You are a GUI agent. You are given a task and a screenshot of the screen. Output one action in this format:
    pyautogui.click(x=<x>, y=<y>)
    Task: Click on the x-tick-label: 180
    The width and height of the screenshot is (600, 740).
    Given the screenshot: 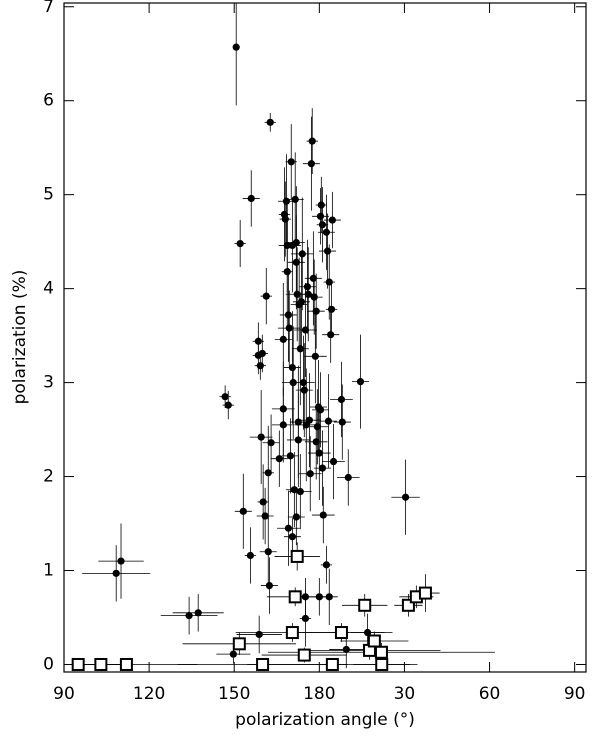 What is the action you would take?
    pyautogui.click(x=319, y=694)
    